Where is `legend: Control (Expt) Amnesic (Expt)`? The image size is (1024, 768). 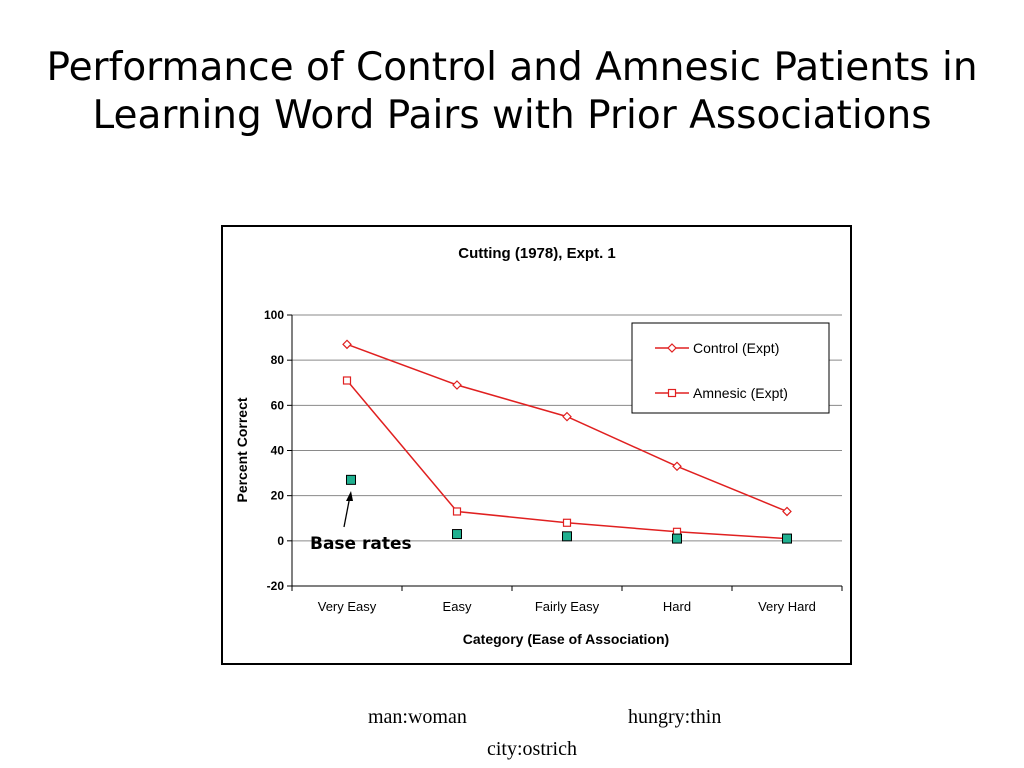
legend: Control (Expt) Amnesic (Expt) is located at coordinates (730, 368).